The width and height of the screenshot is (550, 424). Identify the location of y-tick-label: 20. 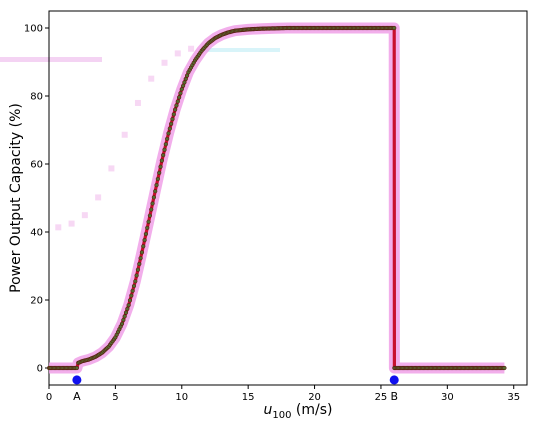
(36, 301).